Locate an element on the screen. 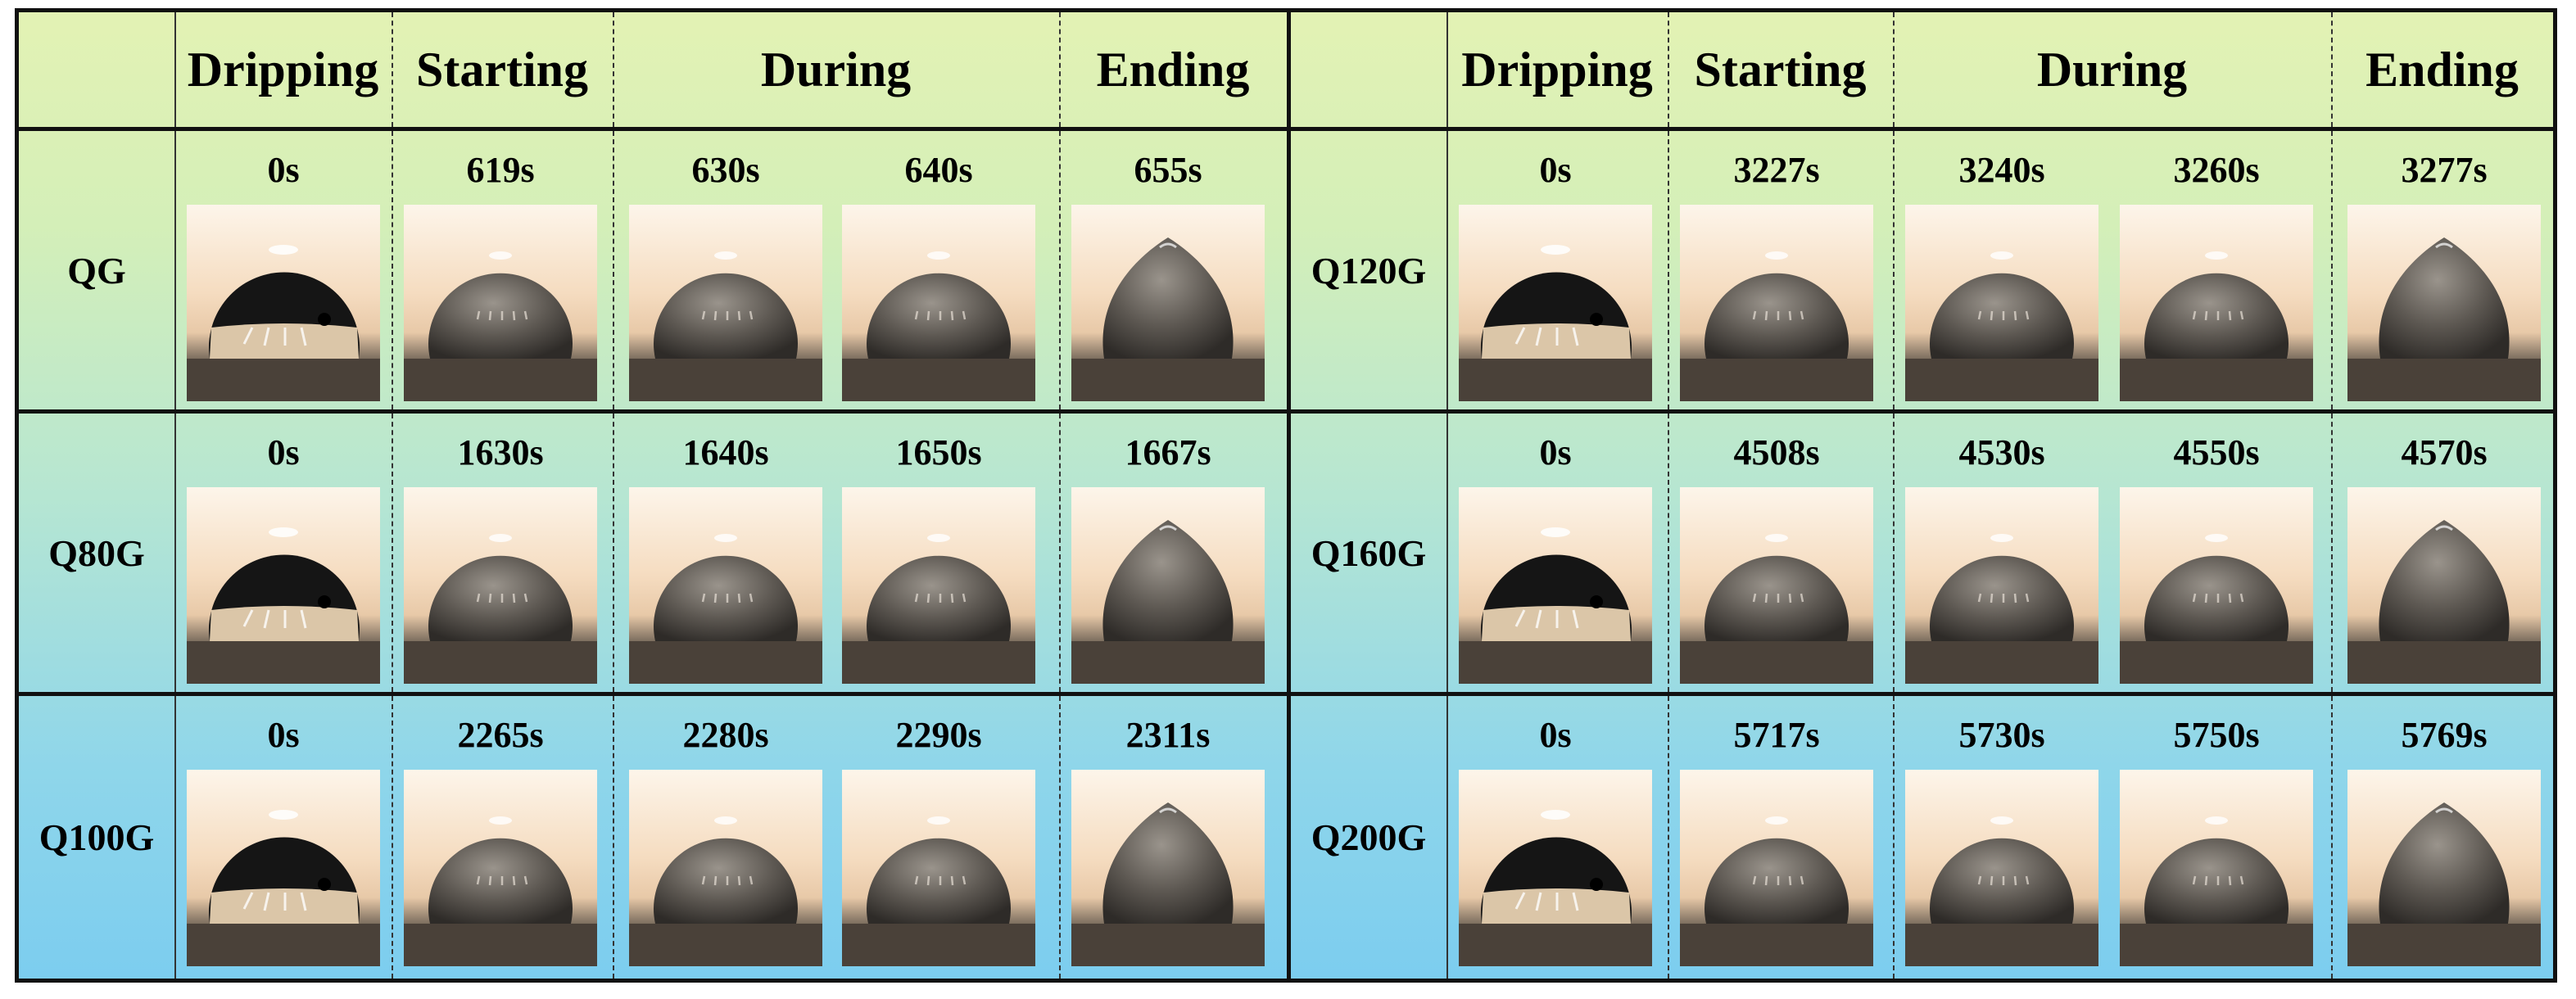 The image size is (2576, 999). header-during: During is located at coordinates (836, 70).